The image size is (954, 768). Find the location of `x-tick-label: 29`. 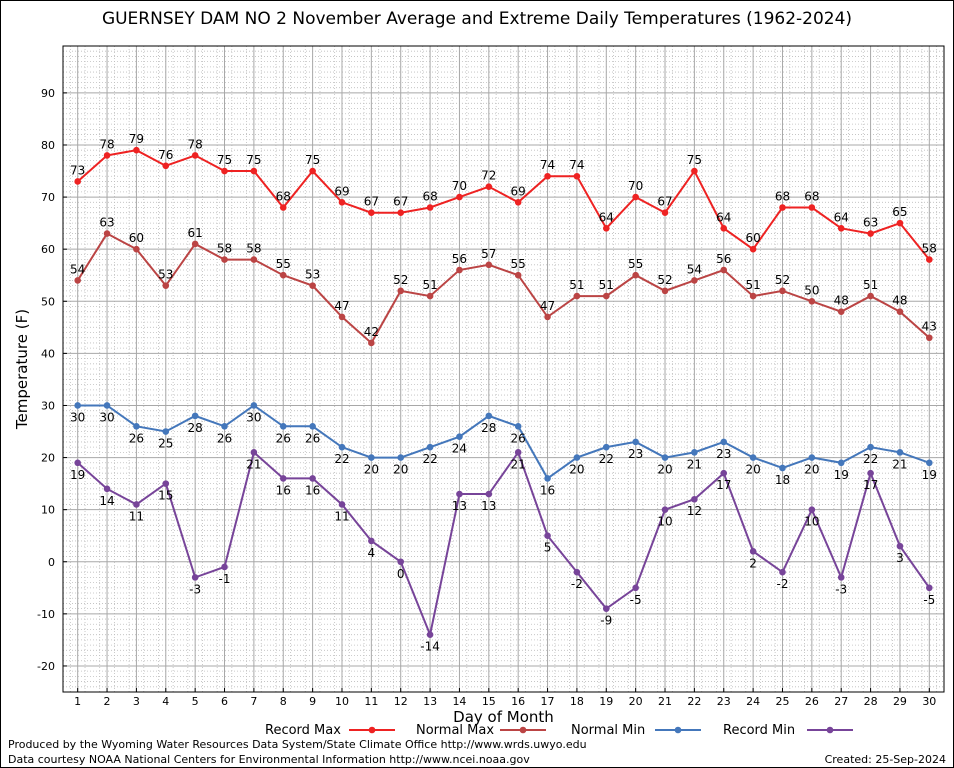

x-tick-label: 29 is located at coordinates (900, 701).